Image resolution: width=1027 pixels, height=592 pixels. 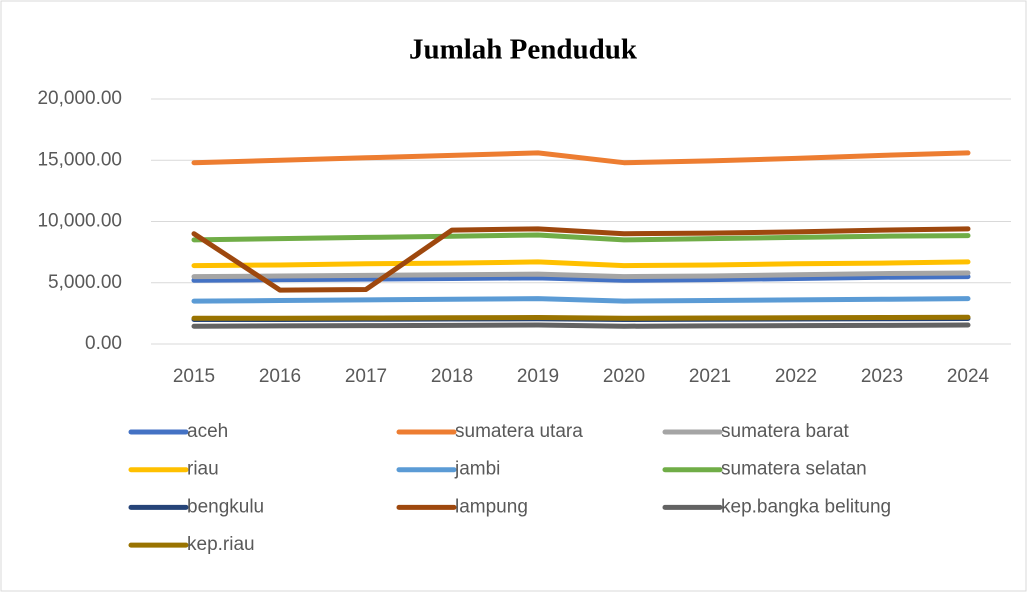 What do you see at coordinates (366, 376) in the screenshot?
I see `x-tick-label: 2017` at bounding box center [366, 376].